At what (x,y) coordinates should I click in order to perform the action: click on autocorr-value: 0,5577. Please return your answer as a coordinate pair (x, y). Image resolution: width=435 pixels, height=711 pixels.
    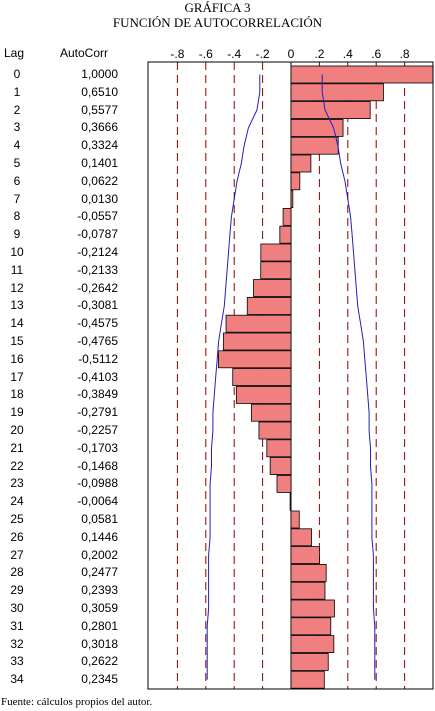
    Looking at the image, I should click on (99, 109).